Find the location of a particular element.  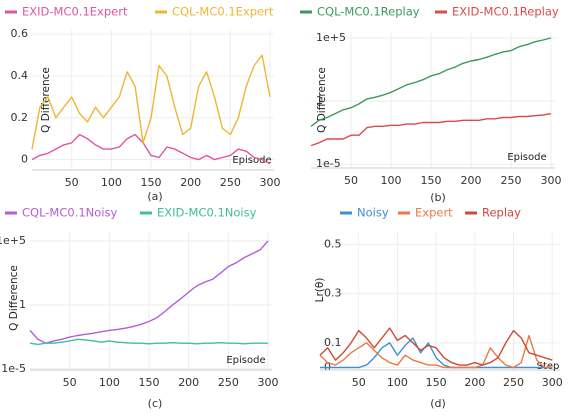

caption: (a) is located at coordinates (154, 196).